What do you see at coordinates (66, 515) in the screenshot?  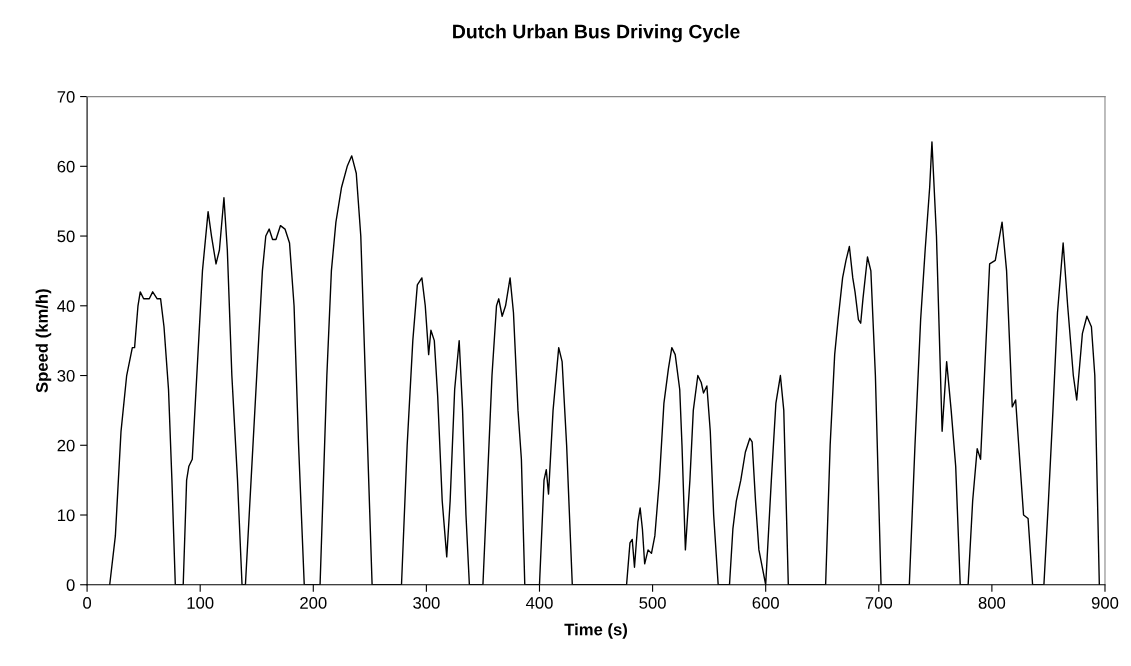 I see `y-tick-label: 10` at bounding box center [66, 515].